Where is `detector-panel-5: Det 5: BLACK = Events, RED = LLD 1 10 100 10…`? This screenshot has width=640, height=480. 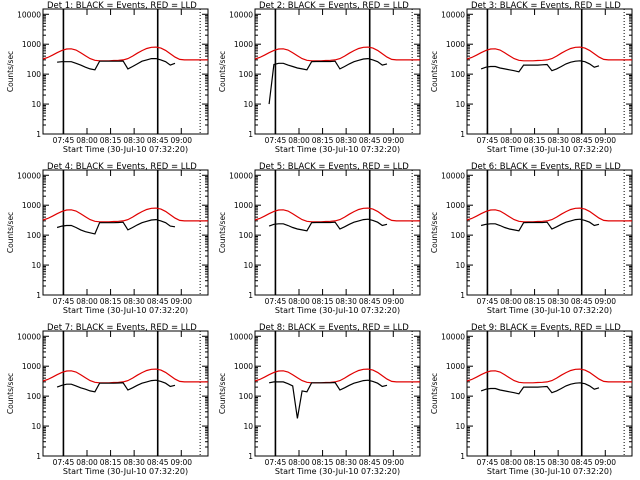 detector-panel-5: Det 5: BLACK = Events, RED = LLD 1 10 100 10… is located at coordinates (319, 238).